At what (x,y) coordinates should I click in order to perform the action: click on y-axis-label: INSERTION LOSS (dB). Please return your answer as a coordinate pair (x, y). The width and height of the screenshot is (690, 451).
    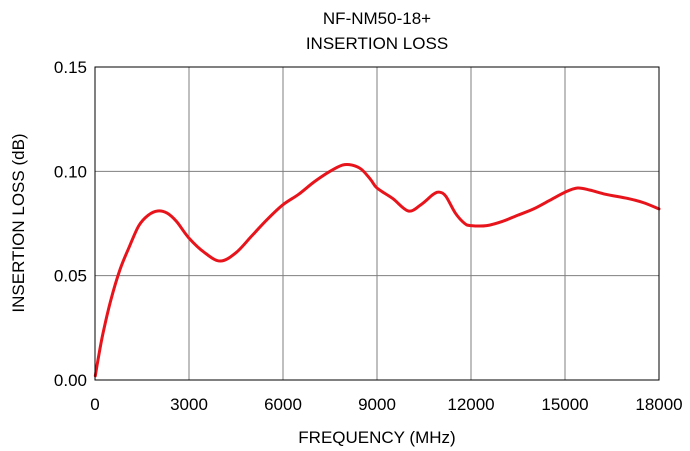
    Looking at the image, I should click on (18, 222).